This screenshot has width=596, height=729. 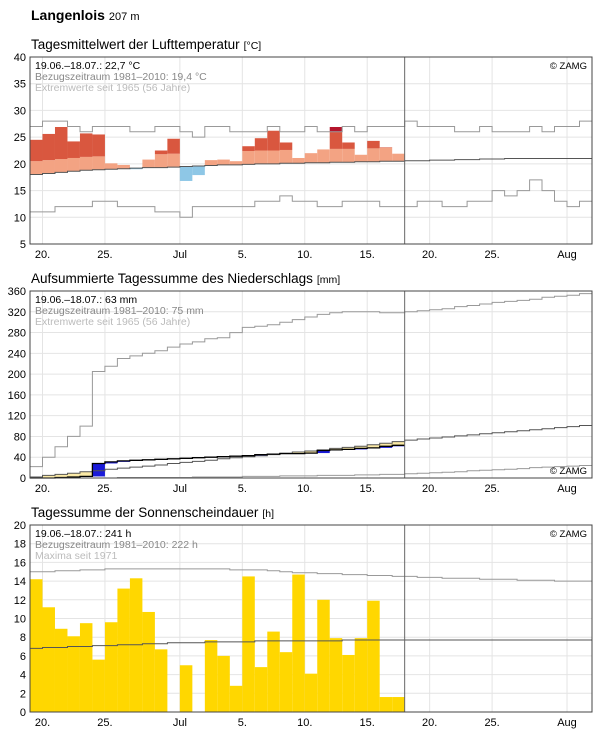 I want to click on sunshine-y-tick-label: 0, so click(x=23, y=713).